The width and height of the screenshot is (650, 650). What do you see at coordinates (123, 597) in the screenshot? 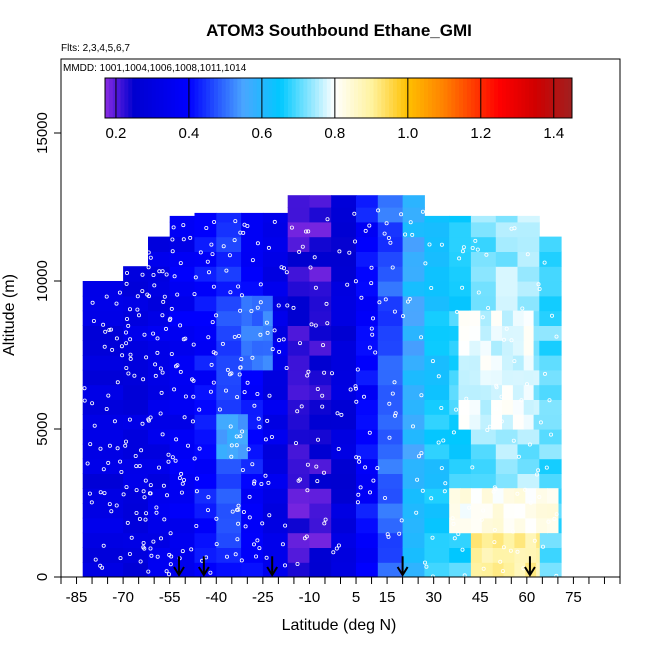
I see `x-tick-label: -70` at bounding box center [123, 597].